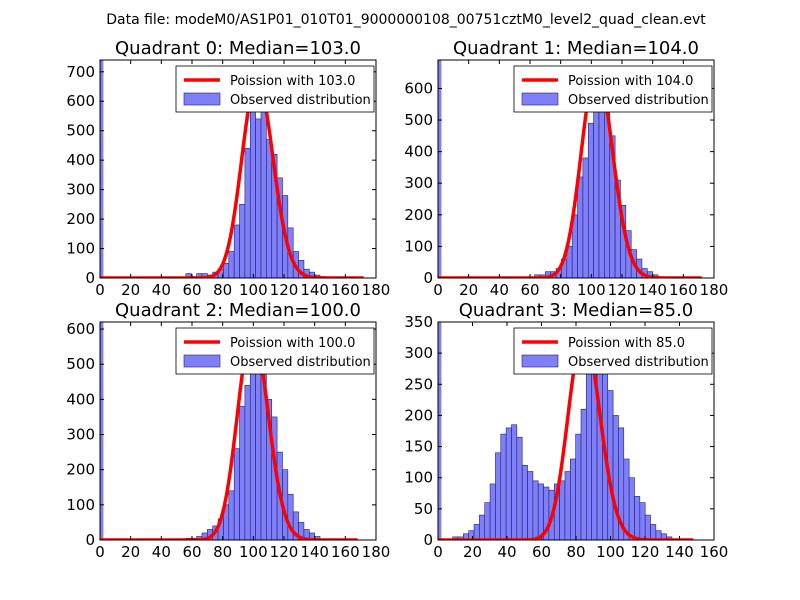 This screenshot has width=800, height=600. What do you see at coordinates (418, 447) in the screenshot?
I see `y-tick-label: 150` at bounding box center [418, 447].